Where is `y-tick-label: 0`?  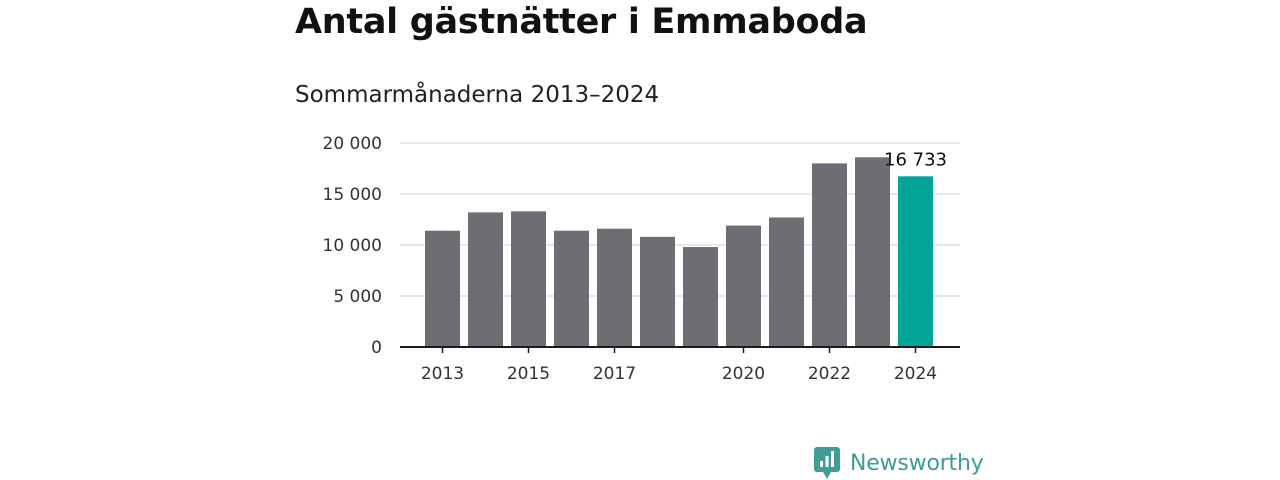
y-tick-label: 0 is located at coordinates (376, 348).